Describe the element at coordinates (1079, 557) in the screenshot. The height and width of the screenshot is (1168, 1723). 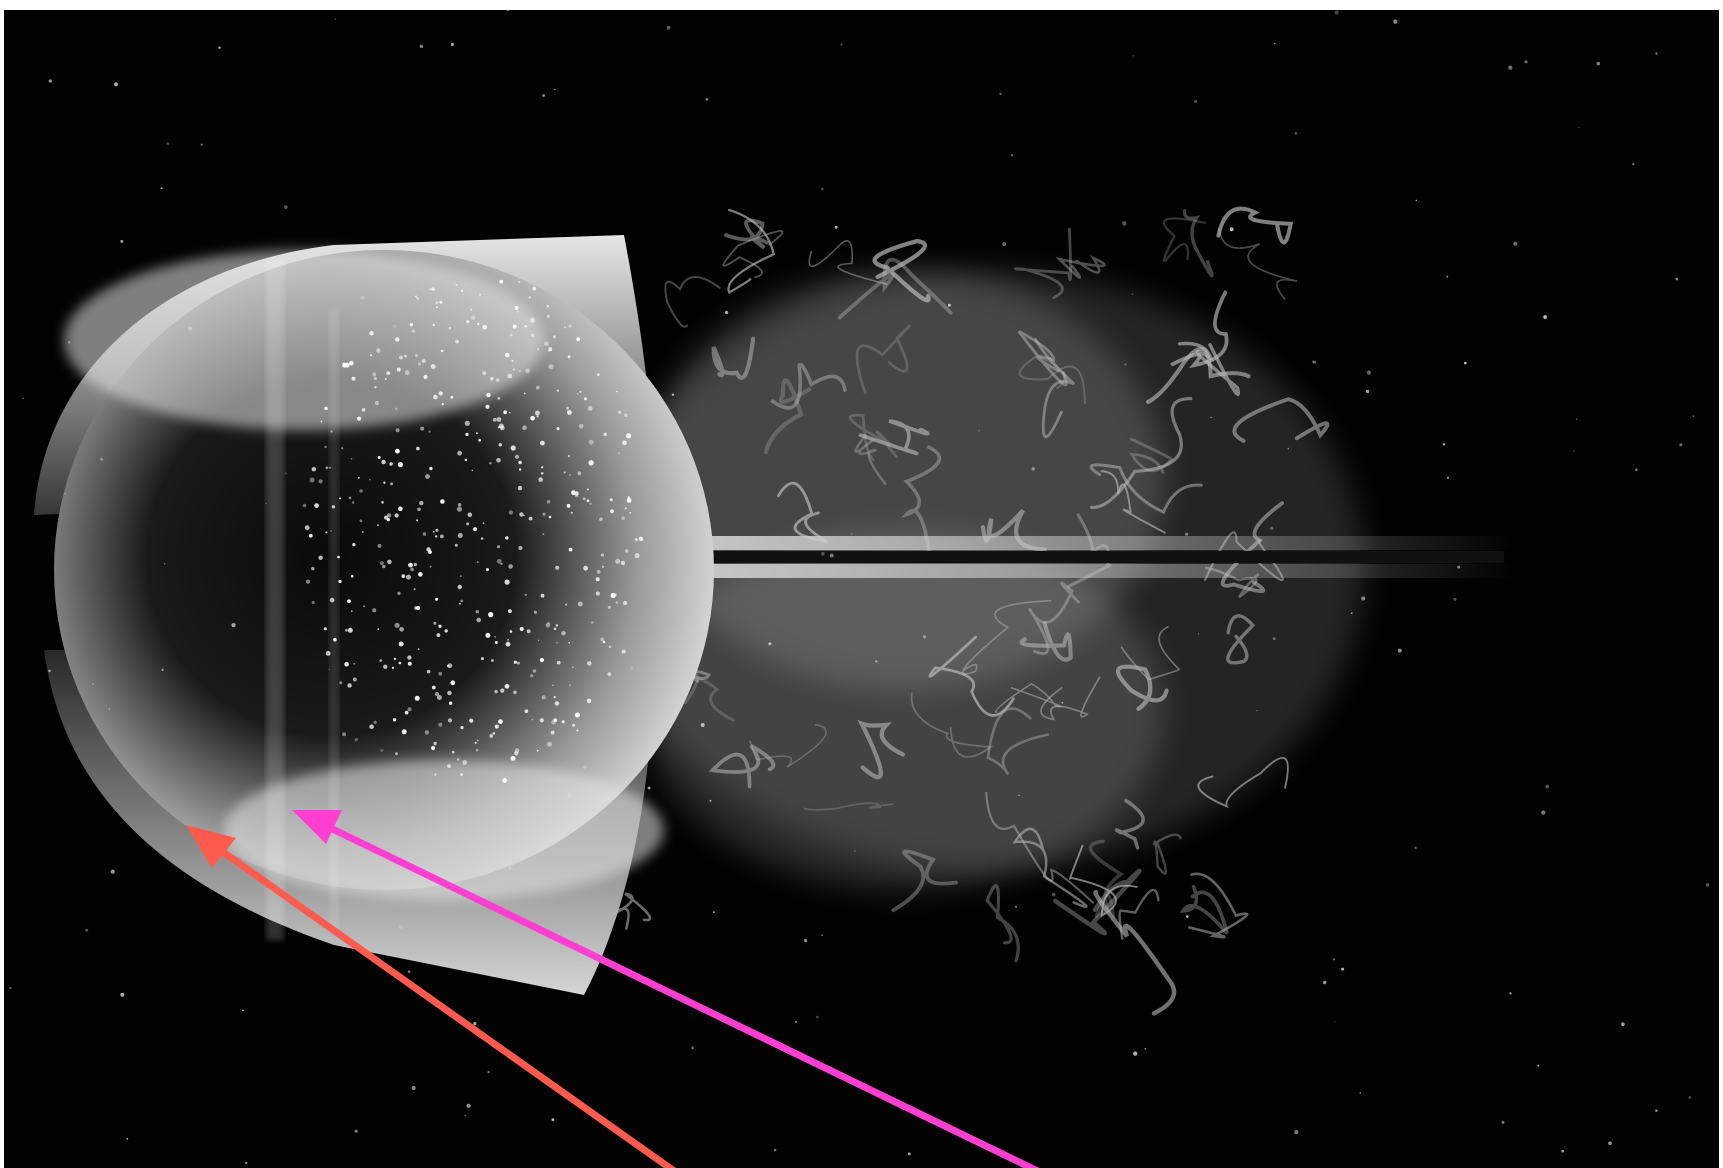
I see `sting-rod` at that location.